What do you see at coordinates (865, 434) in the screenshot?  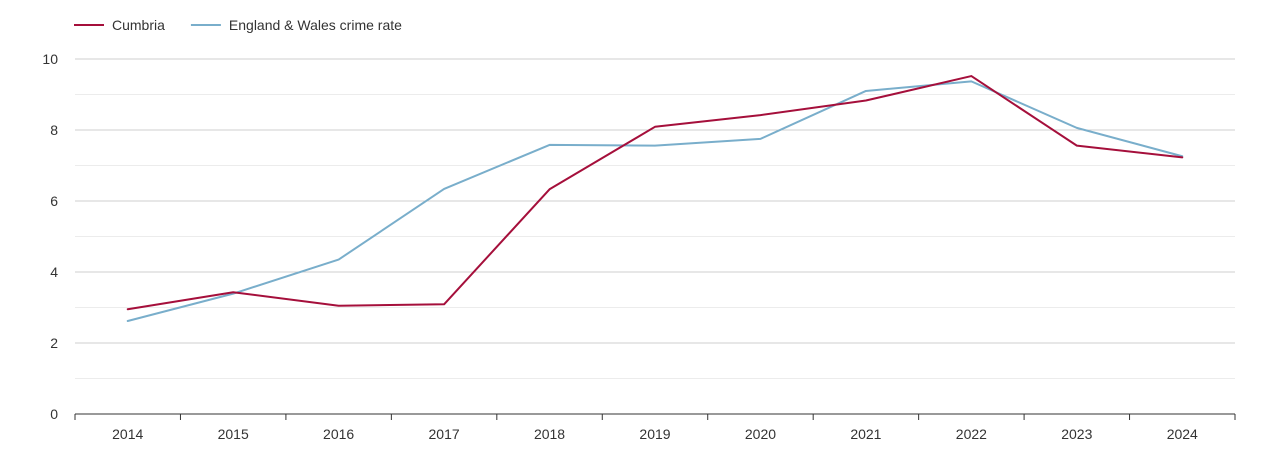 I see `x-tick-label: 2021` at bounding box center [865, 434].